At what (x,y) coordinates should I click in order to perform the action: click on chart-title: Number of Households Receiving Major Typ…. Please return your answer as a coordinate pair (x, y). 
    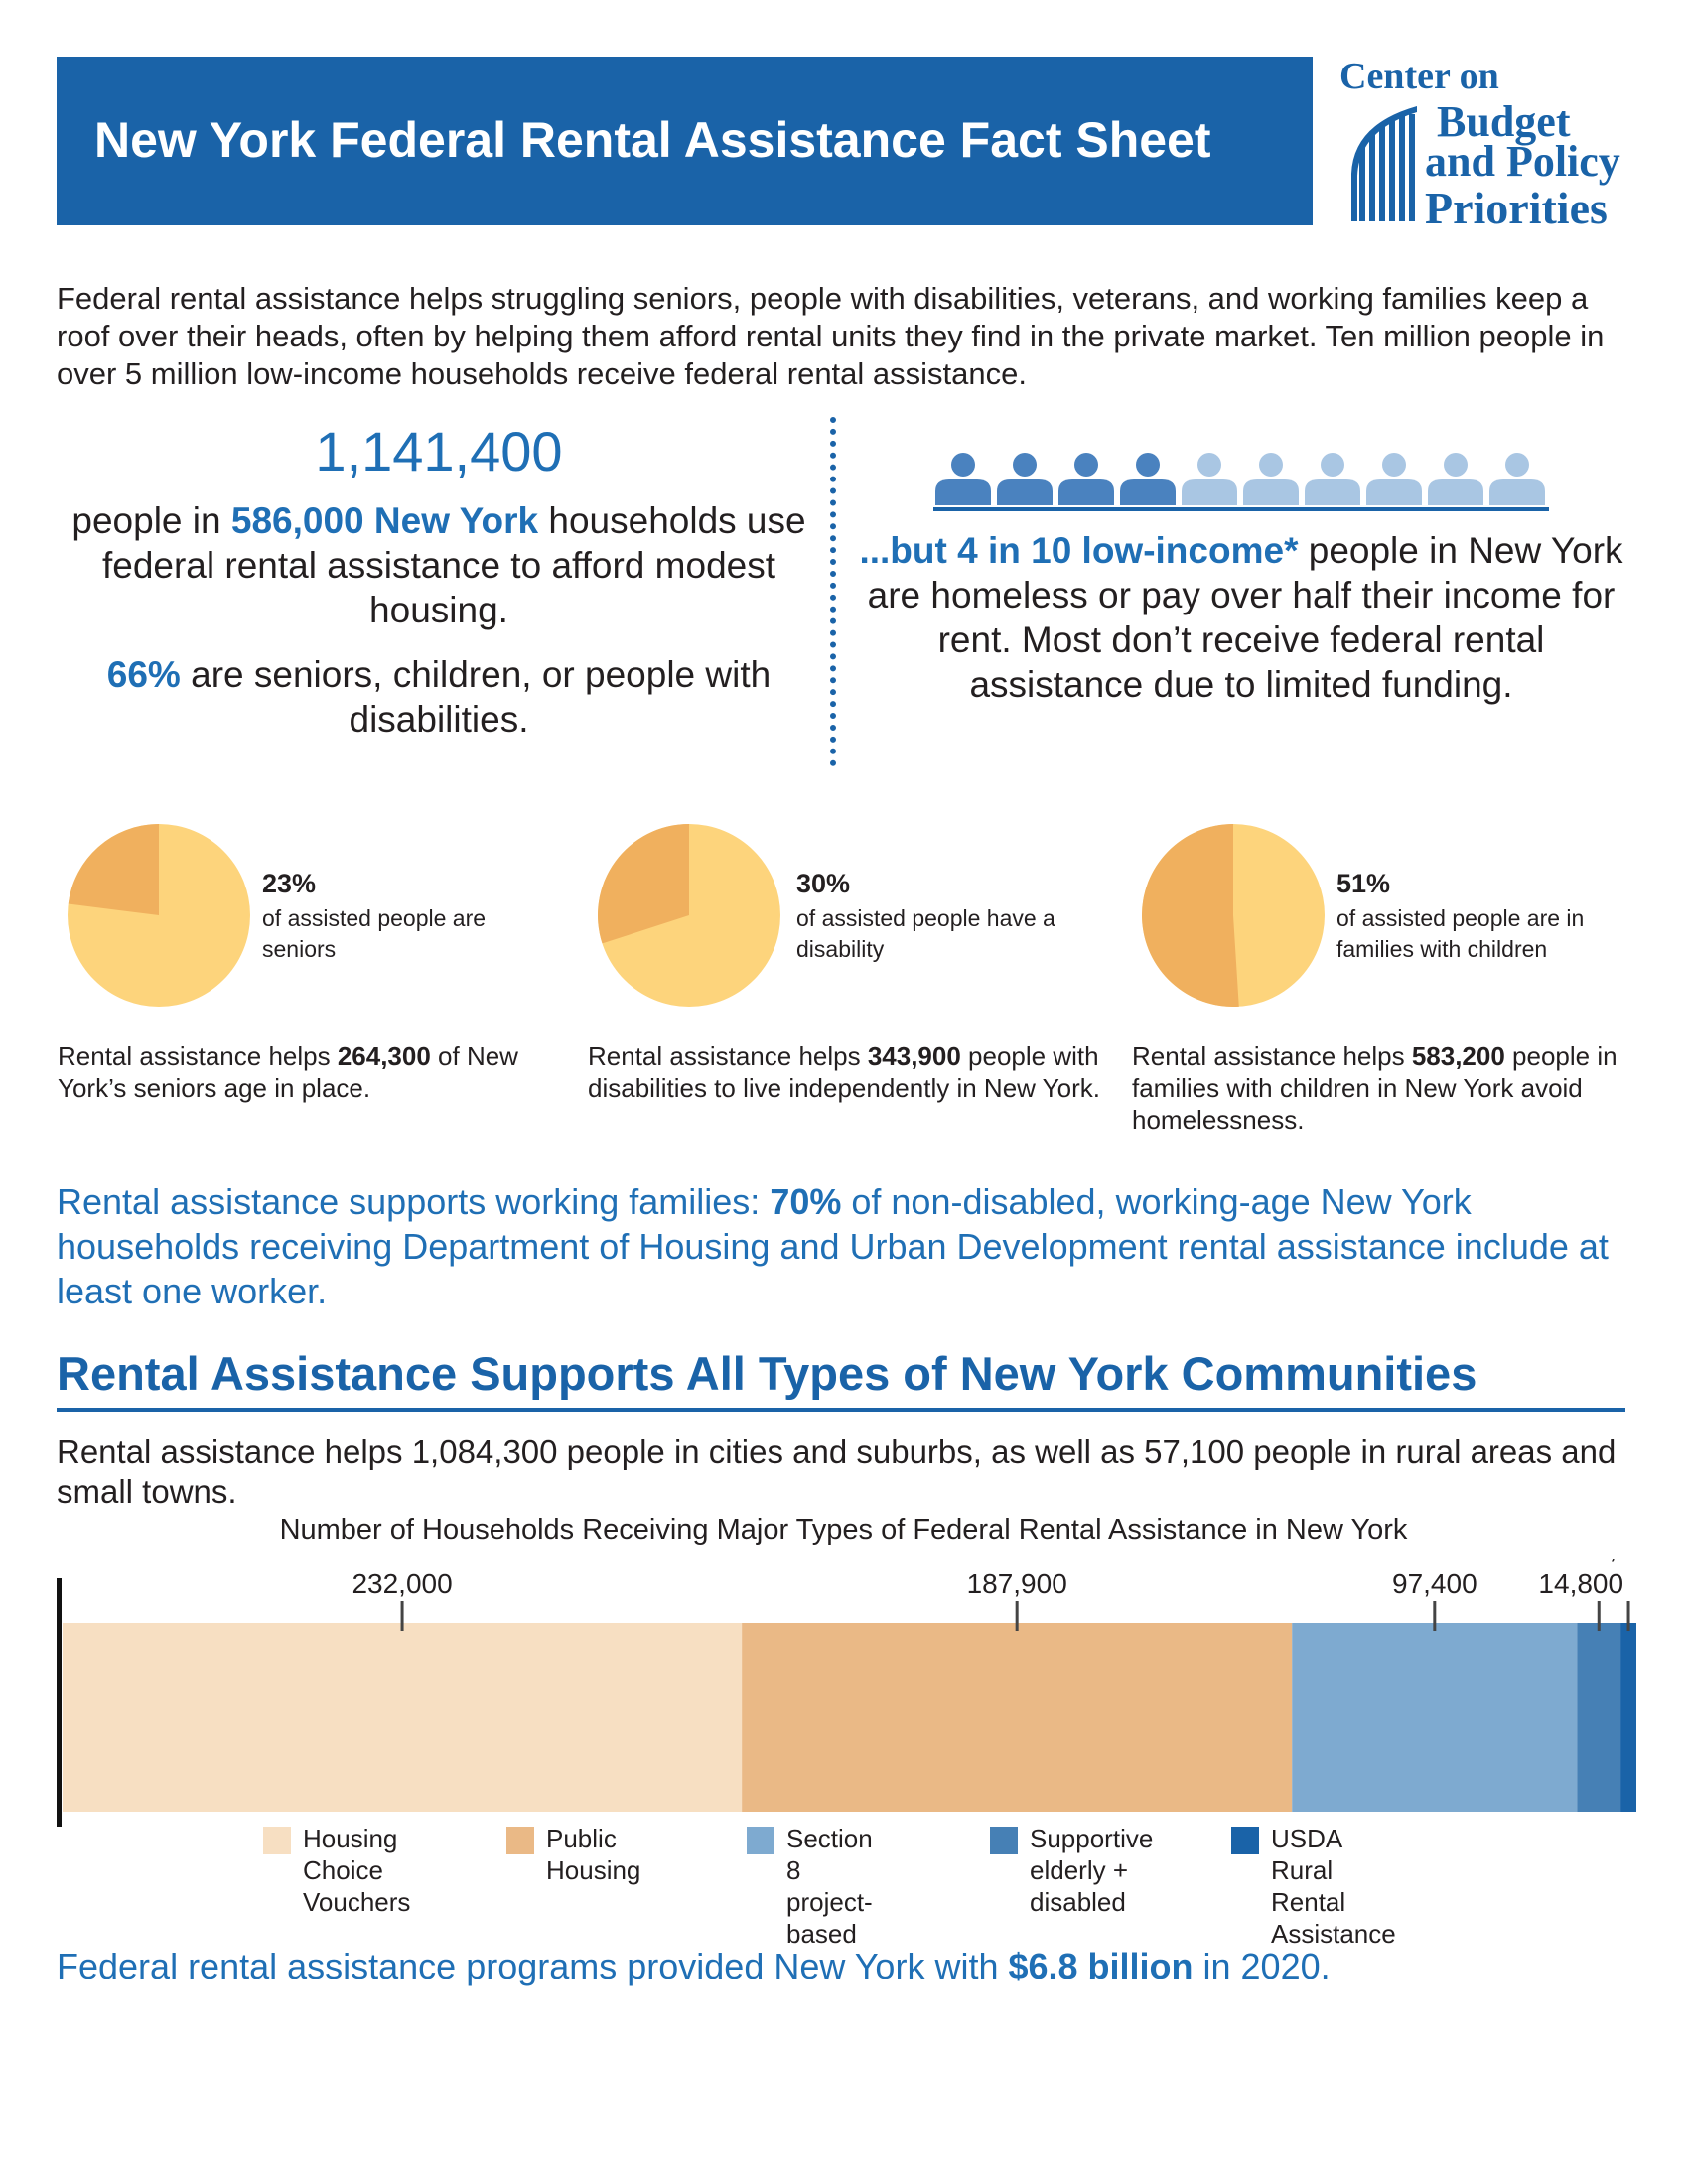
    Looking at the image, I should click on (843, 1530).